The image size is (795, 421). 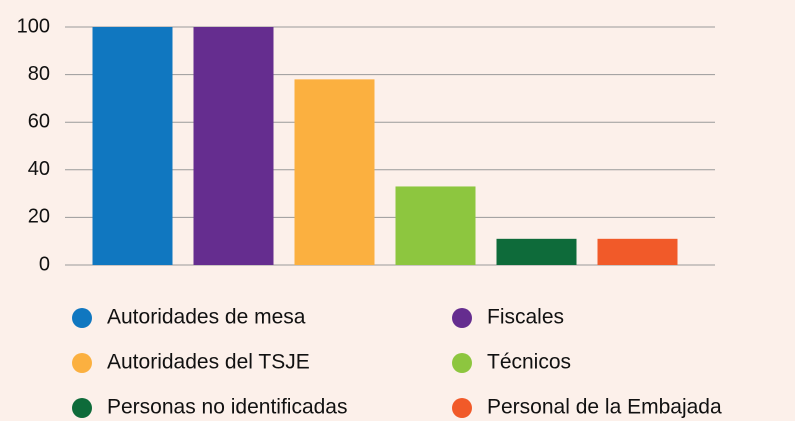 What do you see at coordinates (33, 26) in the screenshot?
I see `y-tick-label: 100` at bounding box center [33, 26].